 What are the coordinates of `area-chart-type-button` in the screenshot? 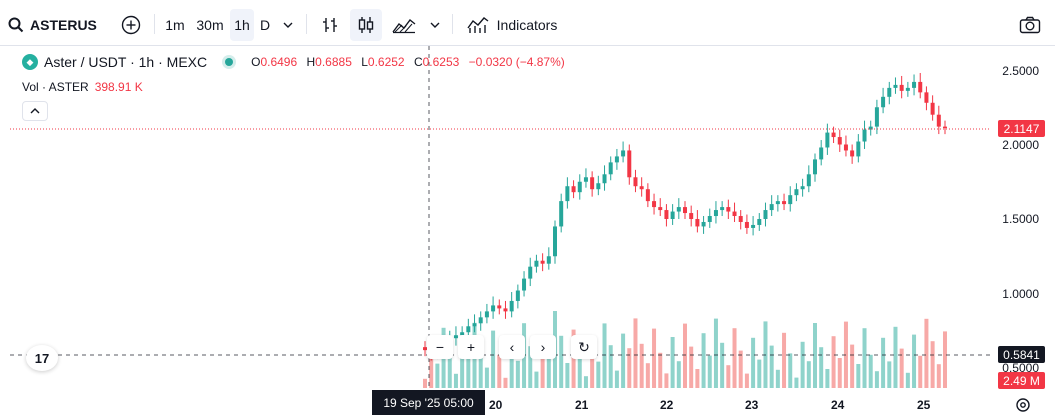 It's located at (404, 25).